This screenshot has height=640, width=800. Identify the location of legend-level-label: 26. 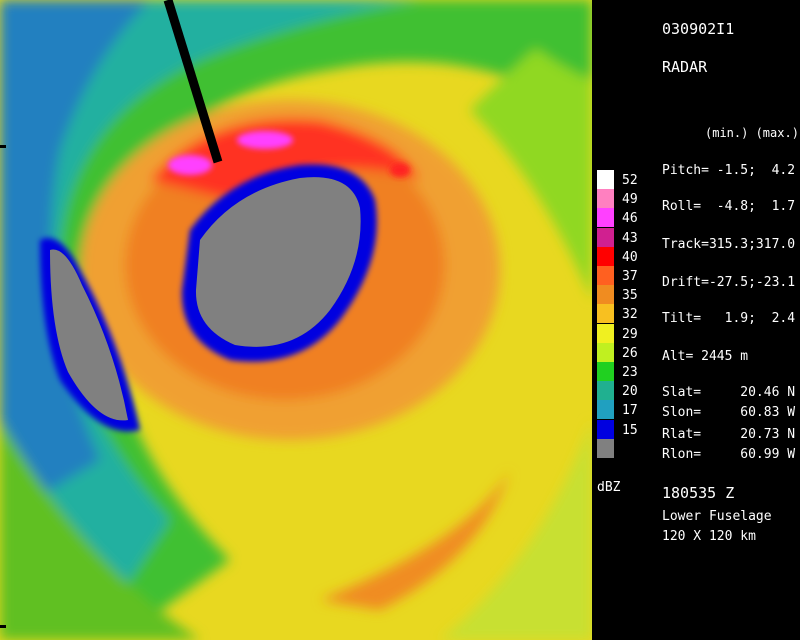
(630, 353).